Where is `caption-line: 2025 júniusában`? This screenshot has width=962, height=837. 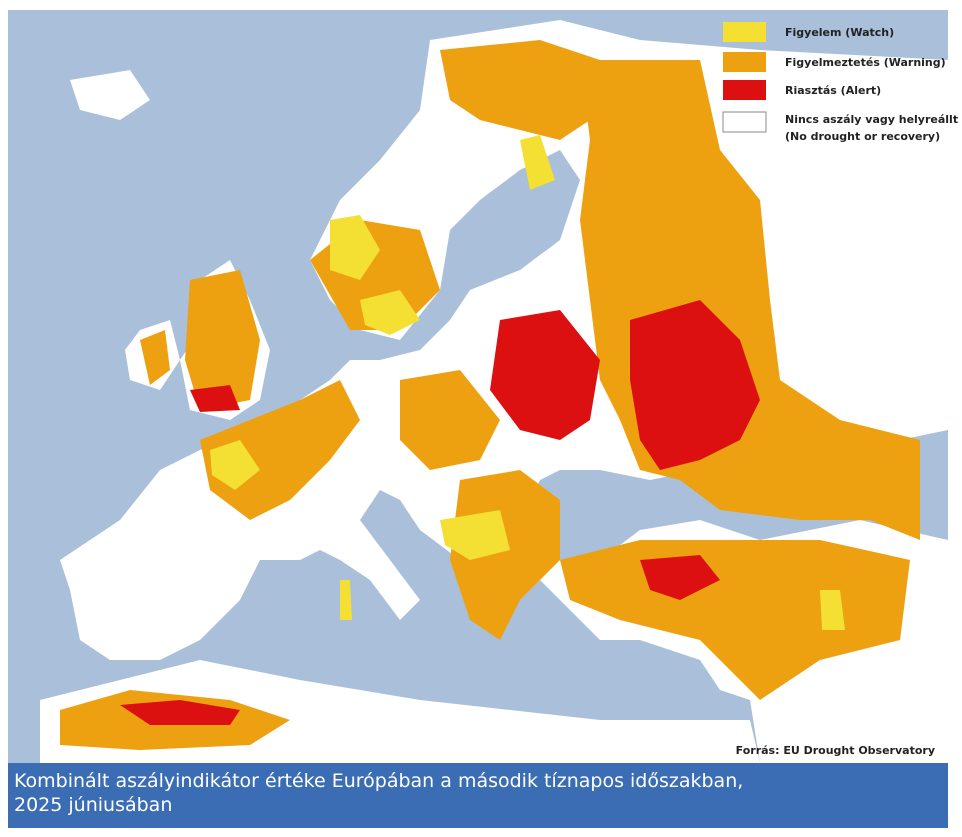
caption-line: 2025 júniusában is located at coordinates (93, 805).